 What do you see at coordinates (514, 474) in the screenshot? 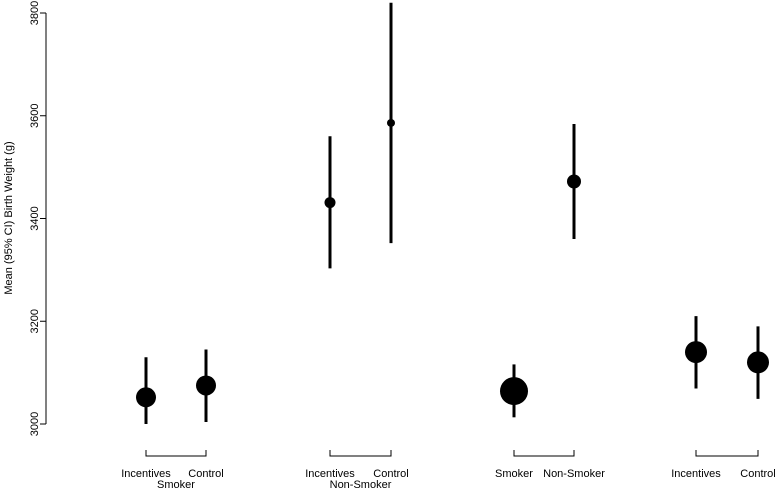
I see `category-label: Smoker` at bounding box center [514, 474].